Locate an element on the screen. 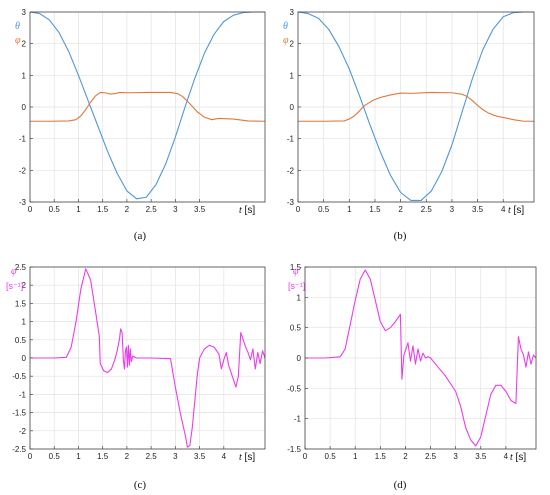 Image resolution: width=550 pixels, height=495 pixels. y-tick-label: -2.5 is located at coordinates (19, 449).